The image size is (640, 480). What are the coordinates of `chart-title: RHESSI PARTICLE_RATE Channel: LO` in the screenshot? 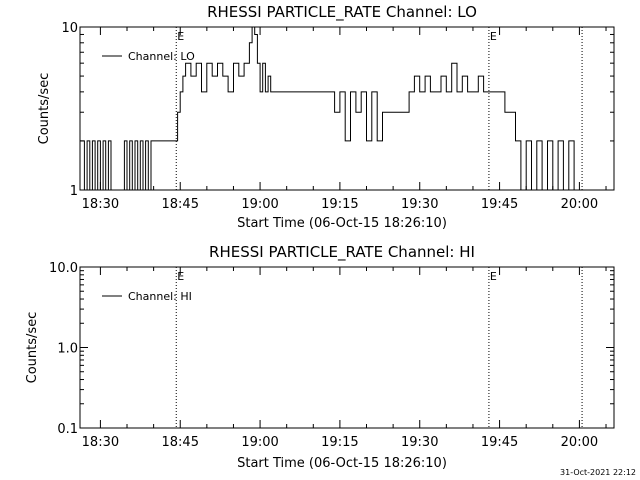 It's located at (342, 12).